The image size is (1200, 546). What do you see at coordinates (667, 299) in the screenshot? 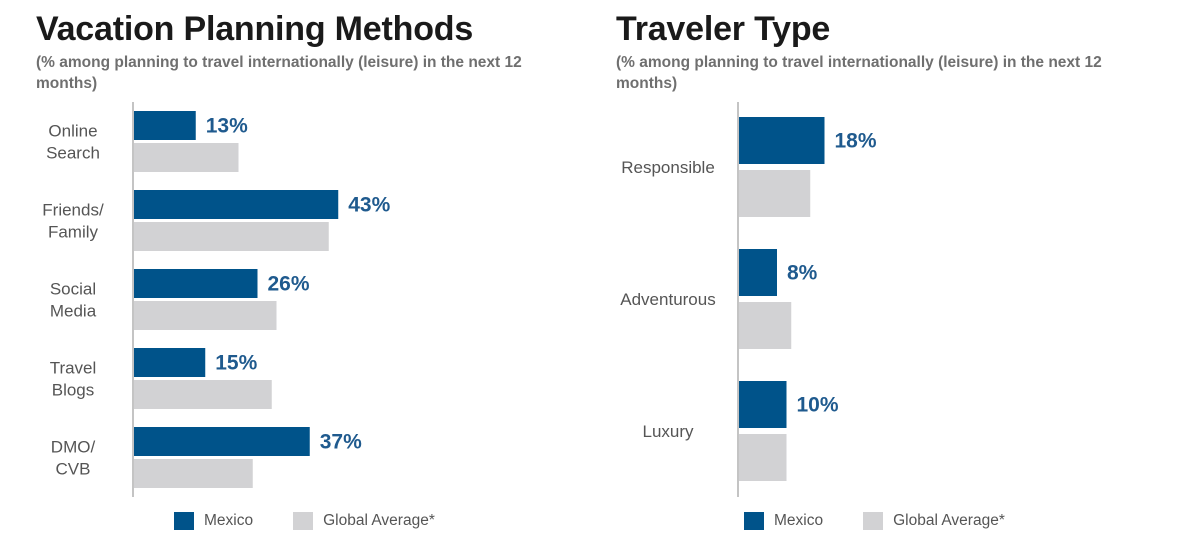
I see `category-label: Adventurous` at bounding box center [667, 299].